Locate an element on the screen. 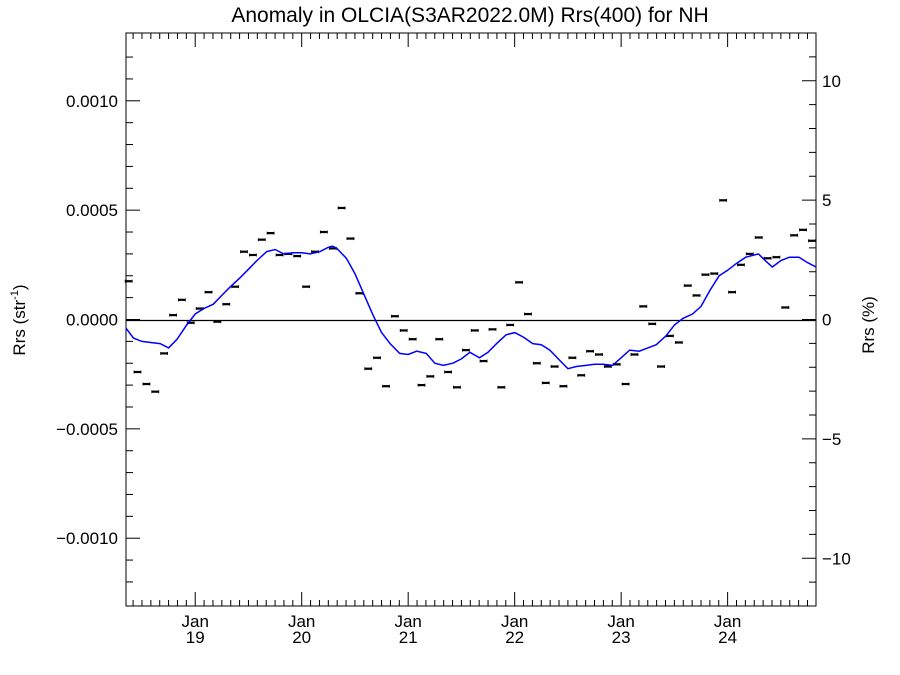  right-tick-label: 5 is located at coordinates (826, 200).